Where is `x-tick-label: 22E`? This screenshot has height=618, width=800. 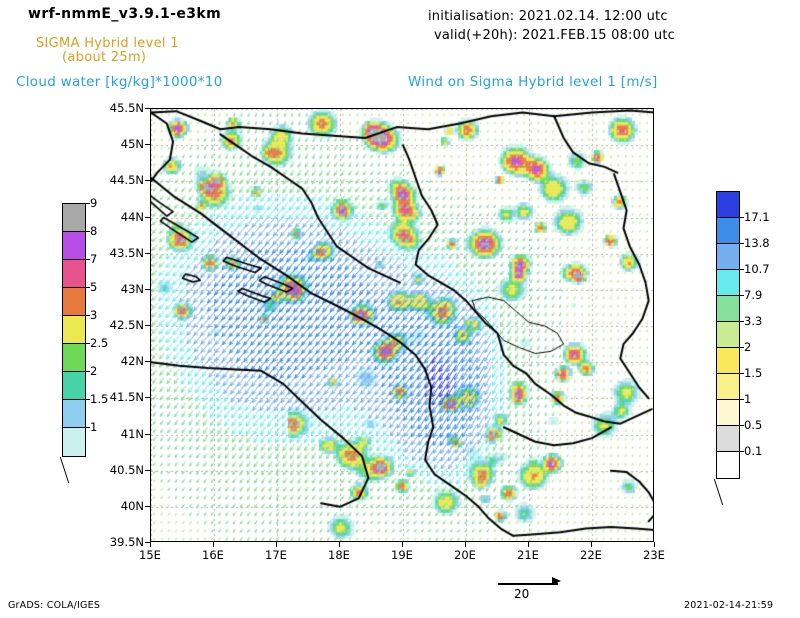 x-tick-label: 22E is located at coordinates (591, 555).